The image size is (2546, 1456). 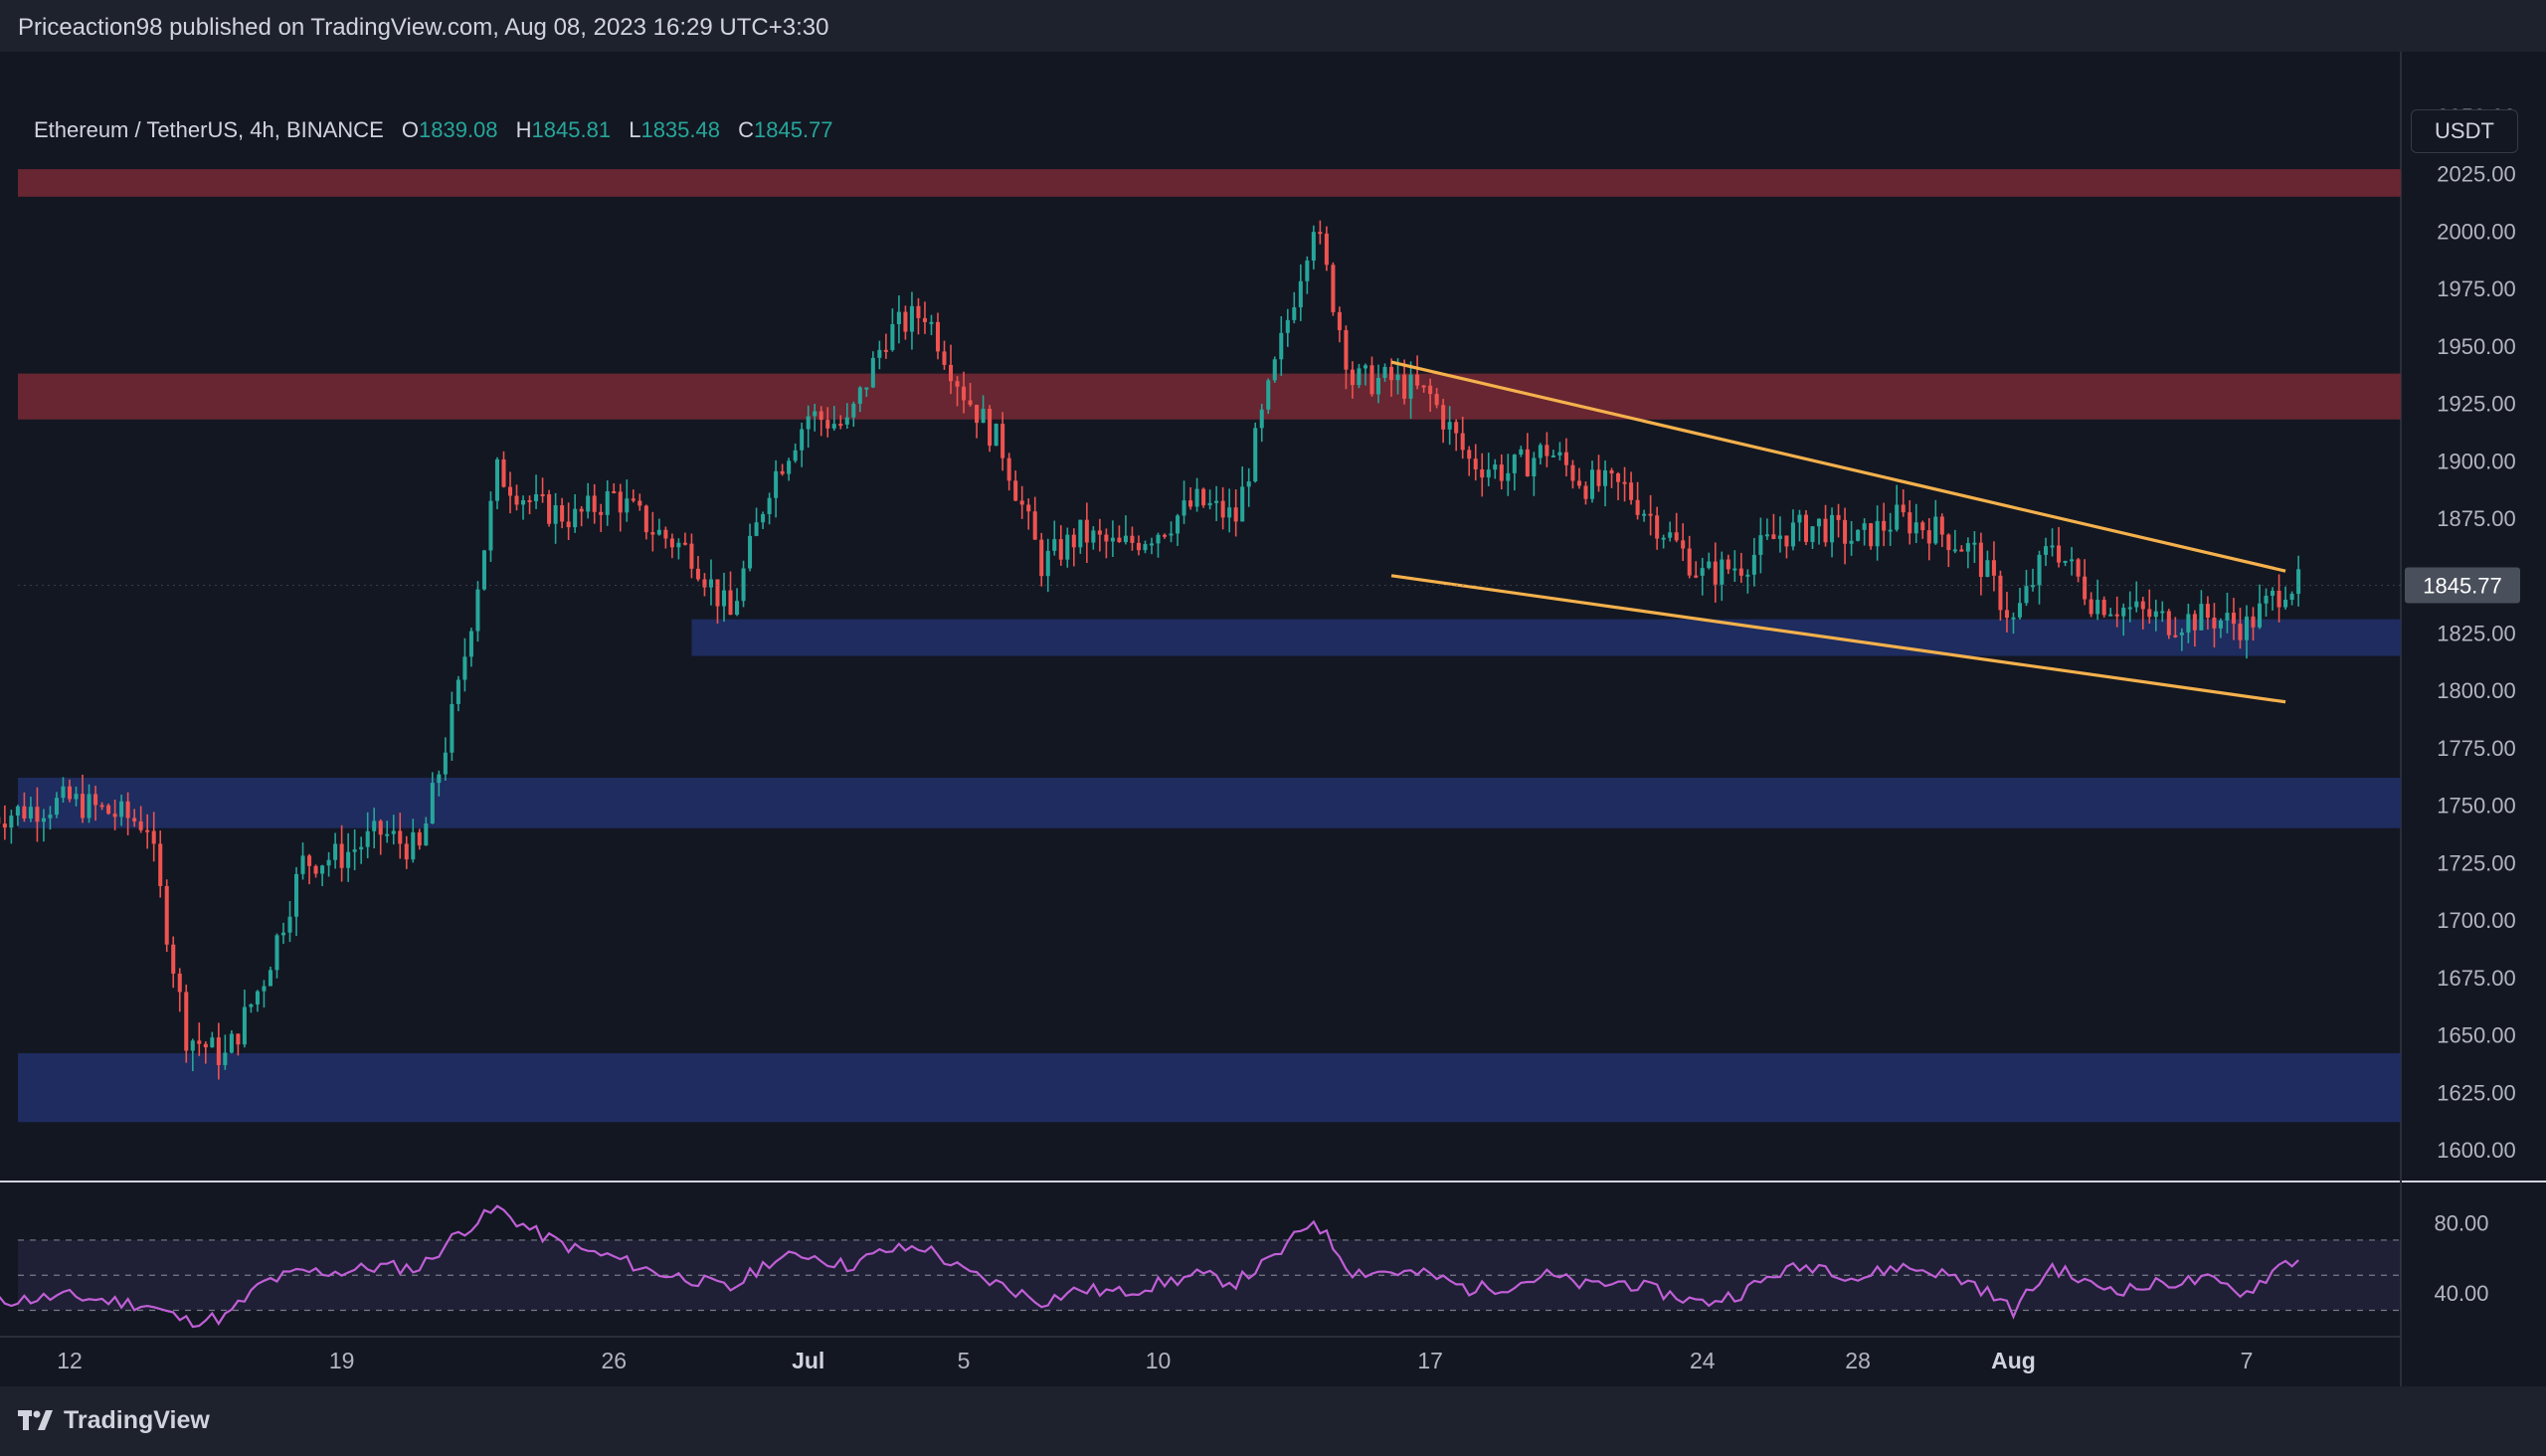 What do you see at coordinates (2476, 1035) in the screenshot?
I see `price-tick-label: 1650.00` at bounding box center [2476, 1035].